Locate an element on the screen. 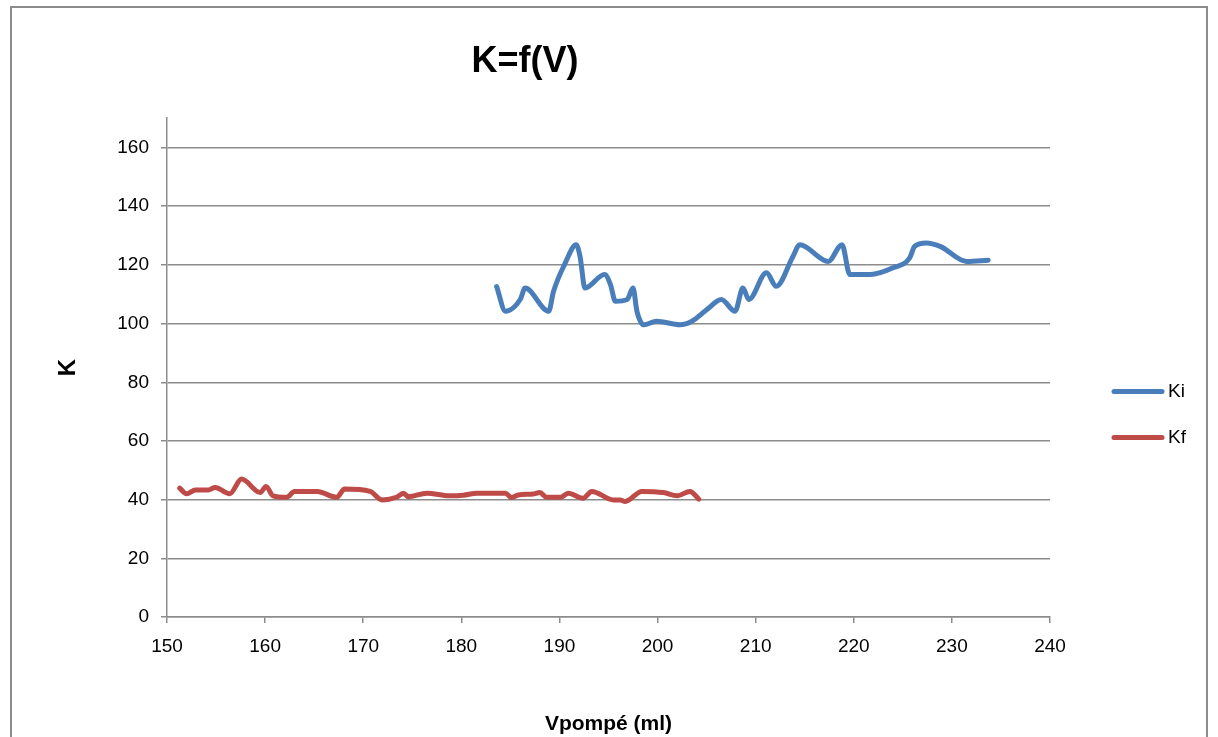  y-tick-label: 20 is located at coordinates (138, 557).